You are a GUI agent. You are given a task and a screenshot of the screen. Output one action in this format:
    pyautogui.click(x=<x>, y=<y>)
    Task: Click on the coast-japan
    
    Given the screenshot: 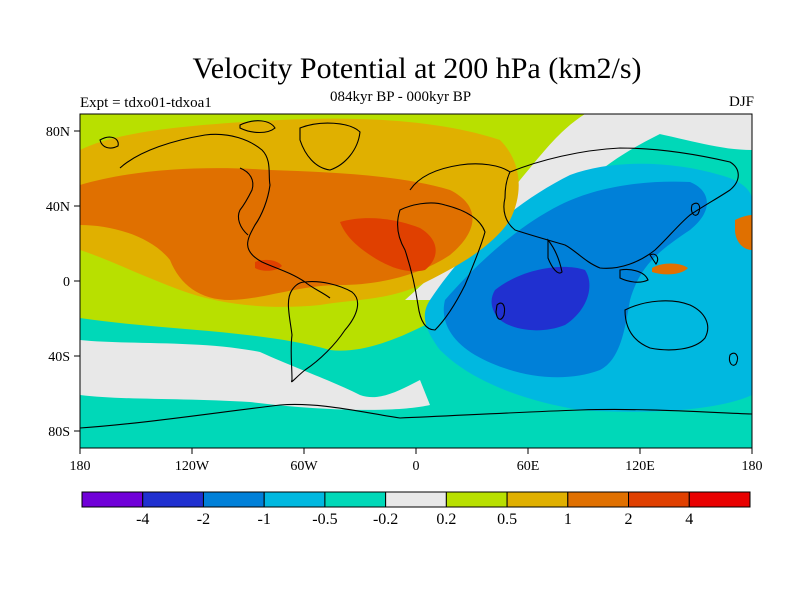 What is the action you would take?
    pyautogui.click(x=695, y=209)
    